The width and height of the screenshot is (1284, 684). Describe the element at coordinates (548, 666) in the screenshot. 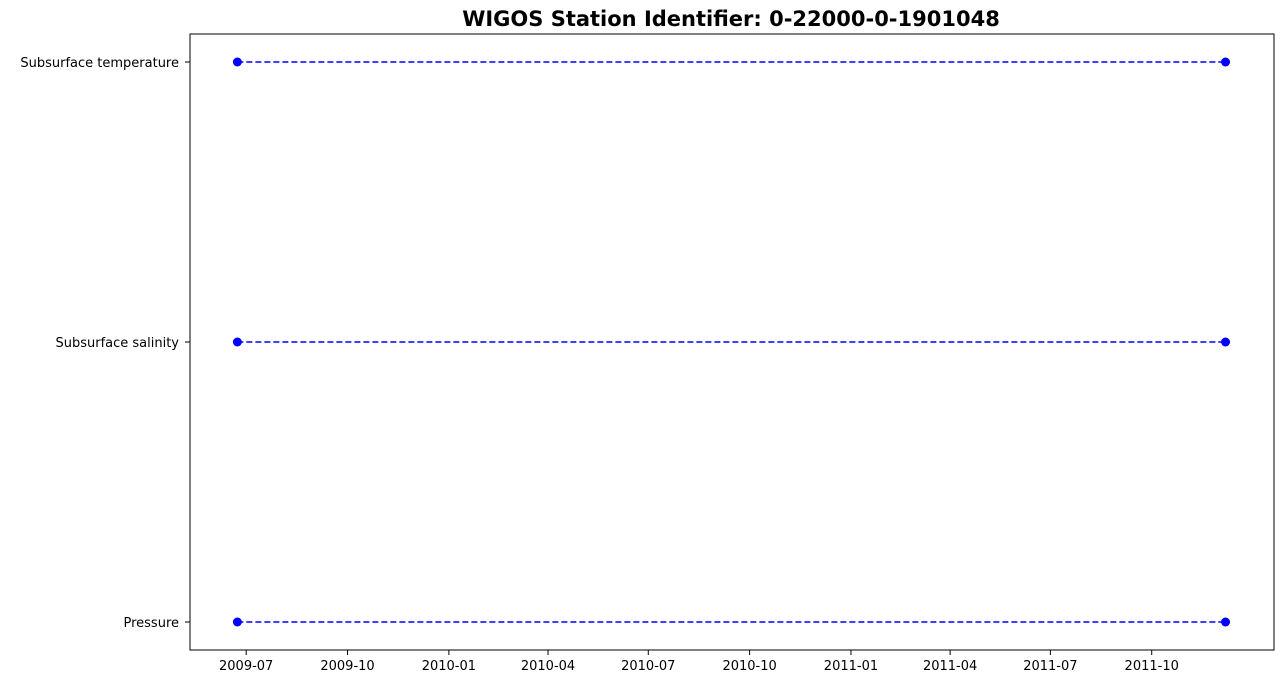

I see `x-tick-label: 2010-04` at that location.